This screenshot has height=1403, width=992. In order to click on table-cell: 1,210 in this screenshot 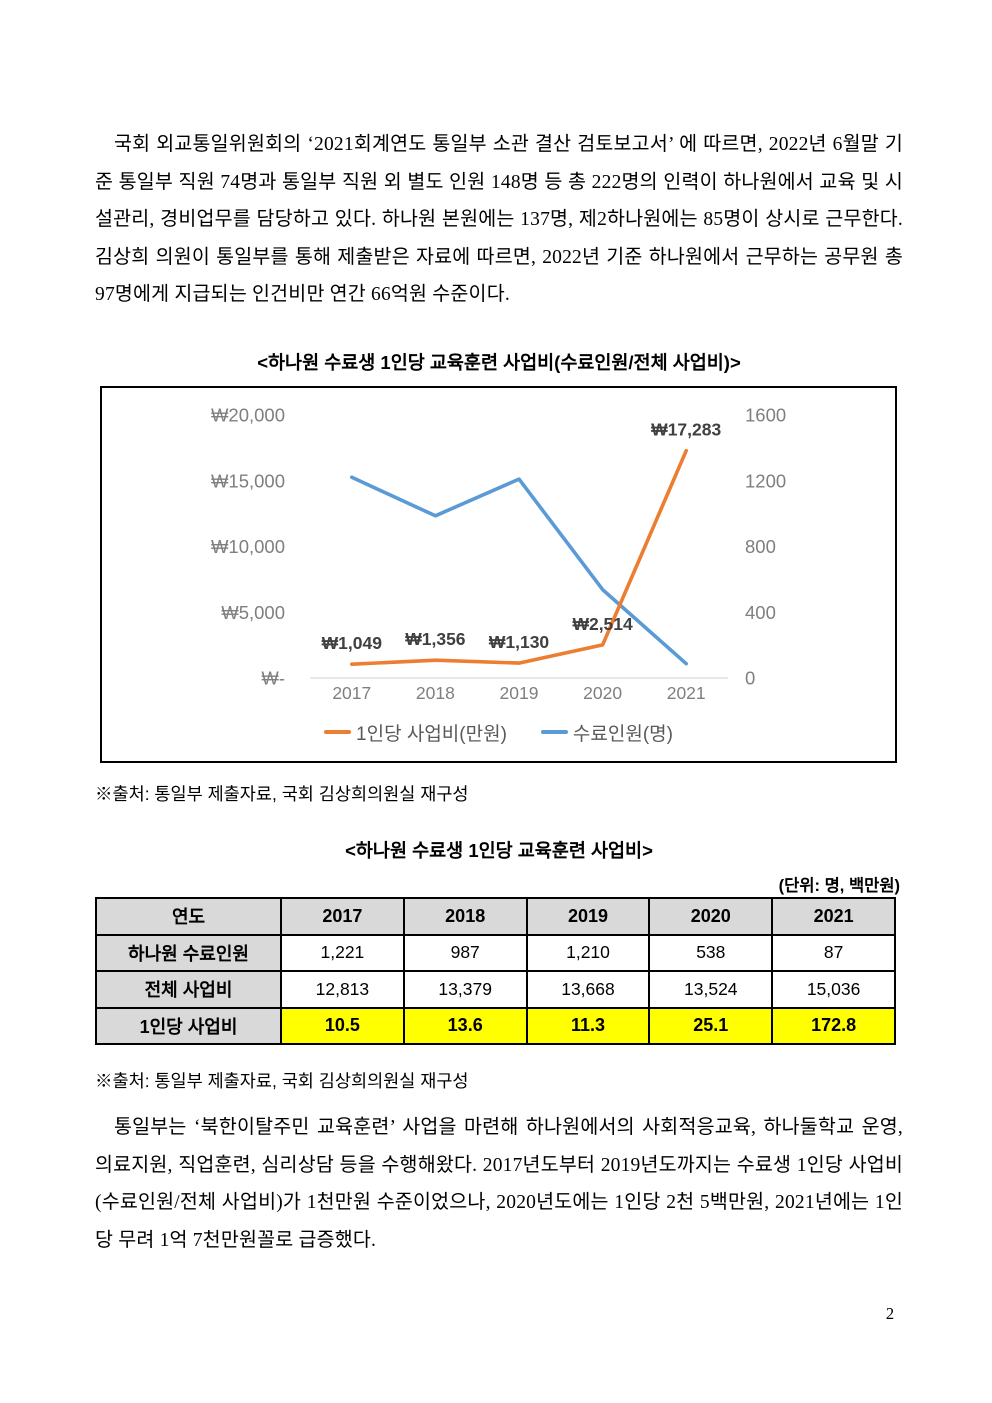, I will do `click(588, 952)`.